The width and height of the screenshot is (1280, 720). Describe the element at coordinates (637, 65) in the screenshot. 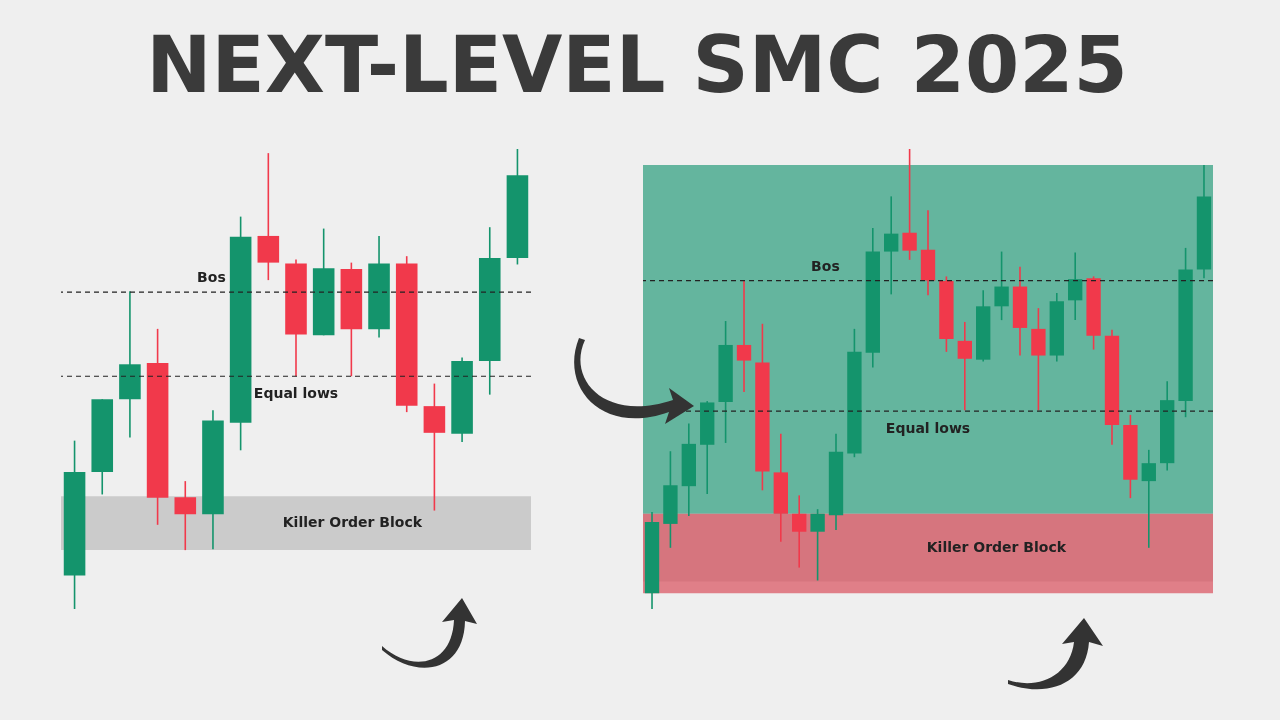

I see `chart-title: NEXT-LEVEL SMC 2025` at that location.